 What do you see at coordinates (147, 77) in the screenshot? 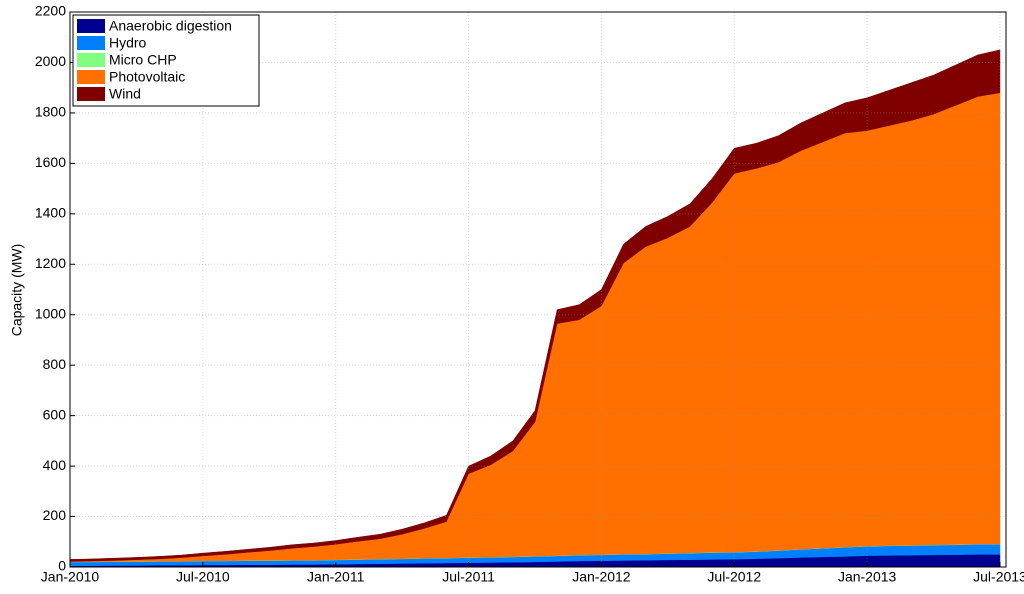
I see `legend-label: Photovoltaic` at bounding box center [147, 77].